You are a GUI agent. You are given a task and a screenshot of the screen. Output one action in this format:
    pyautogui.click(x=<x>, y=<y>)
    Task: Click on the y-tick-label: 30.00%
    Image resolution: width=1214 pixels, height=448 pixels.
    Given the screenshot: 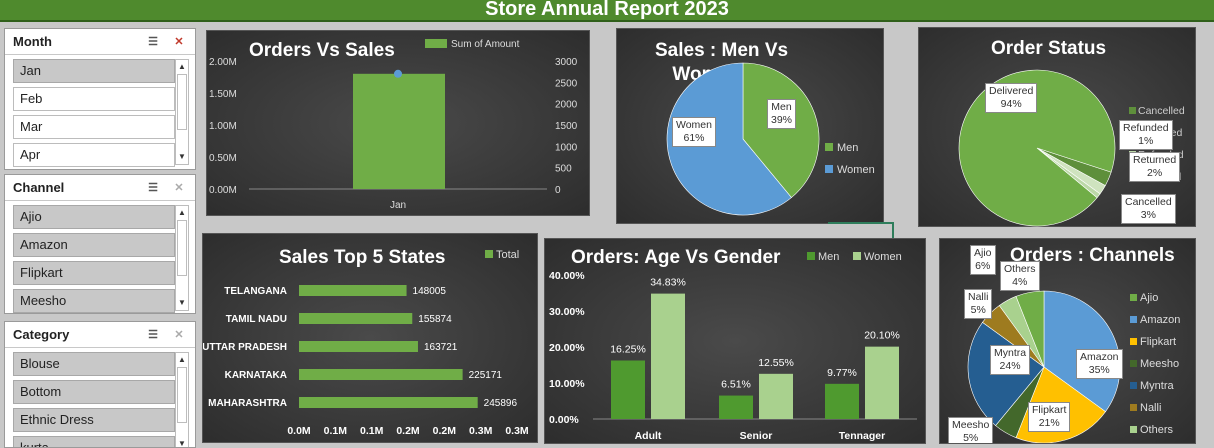 What is the action you would take?
    pyautogui.click(x=567, y=312)
    